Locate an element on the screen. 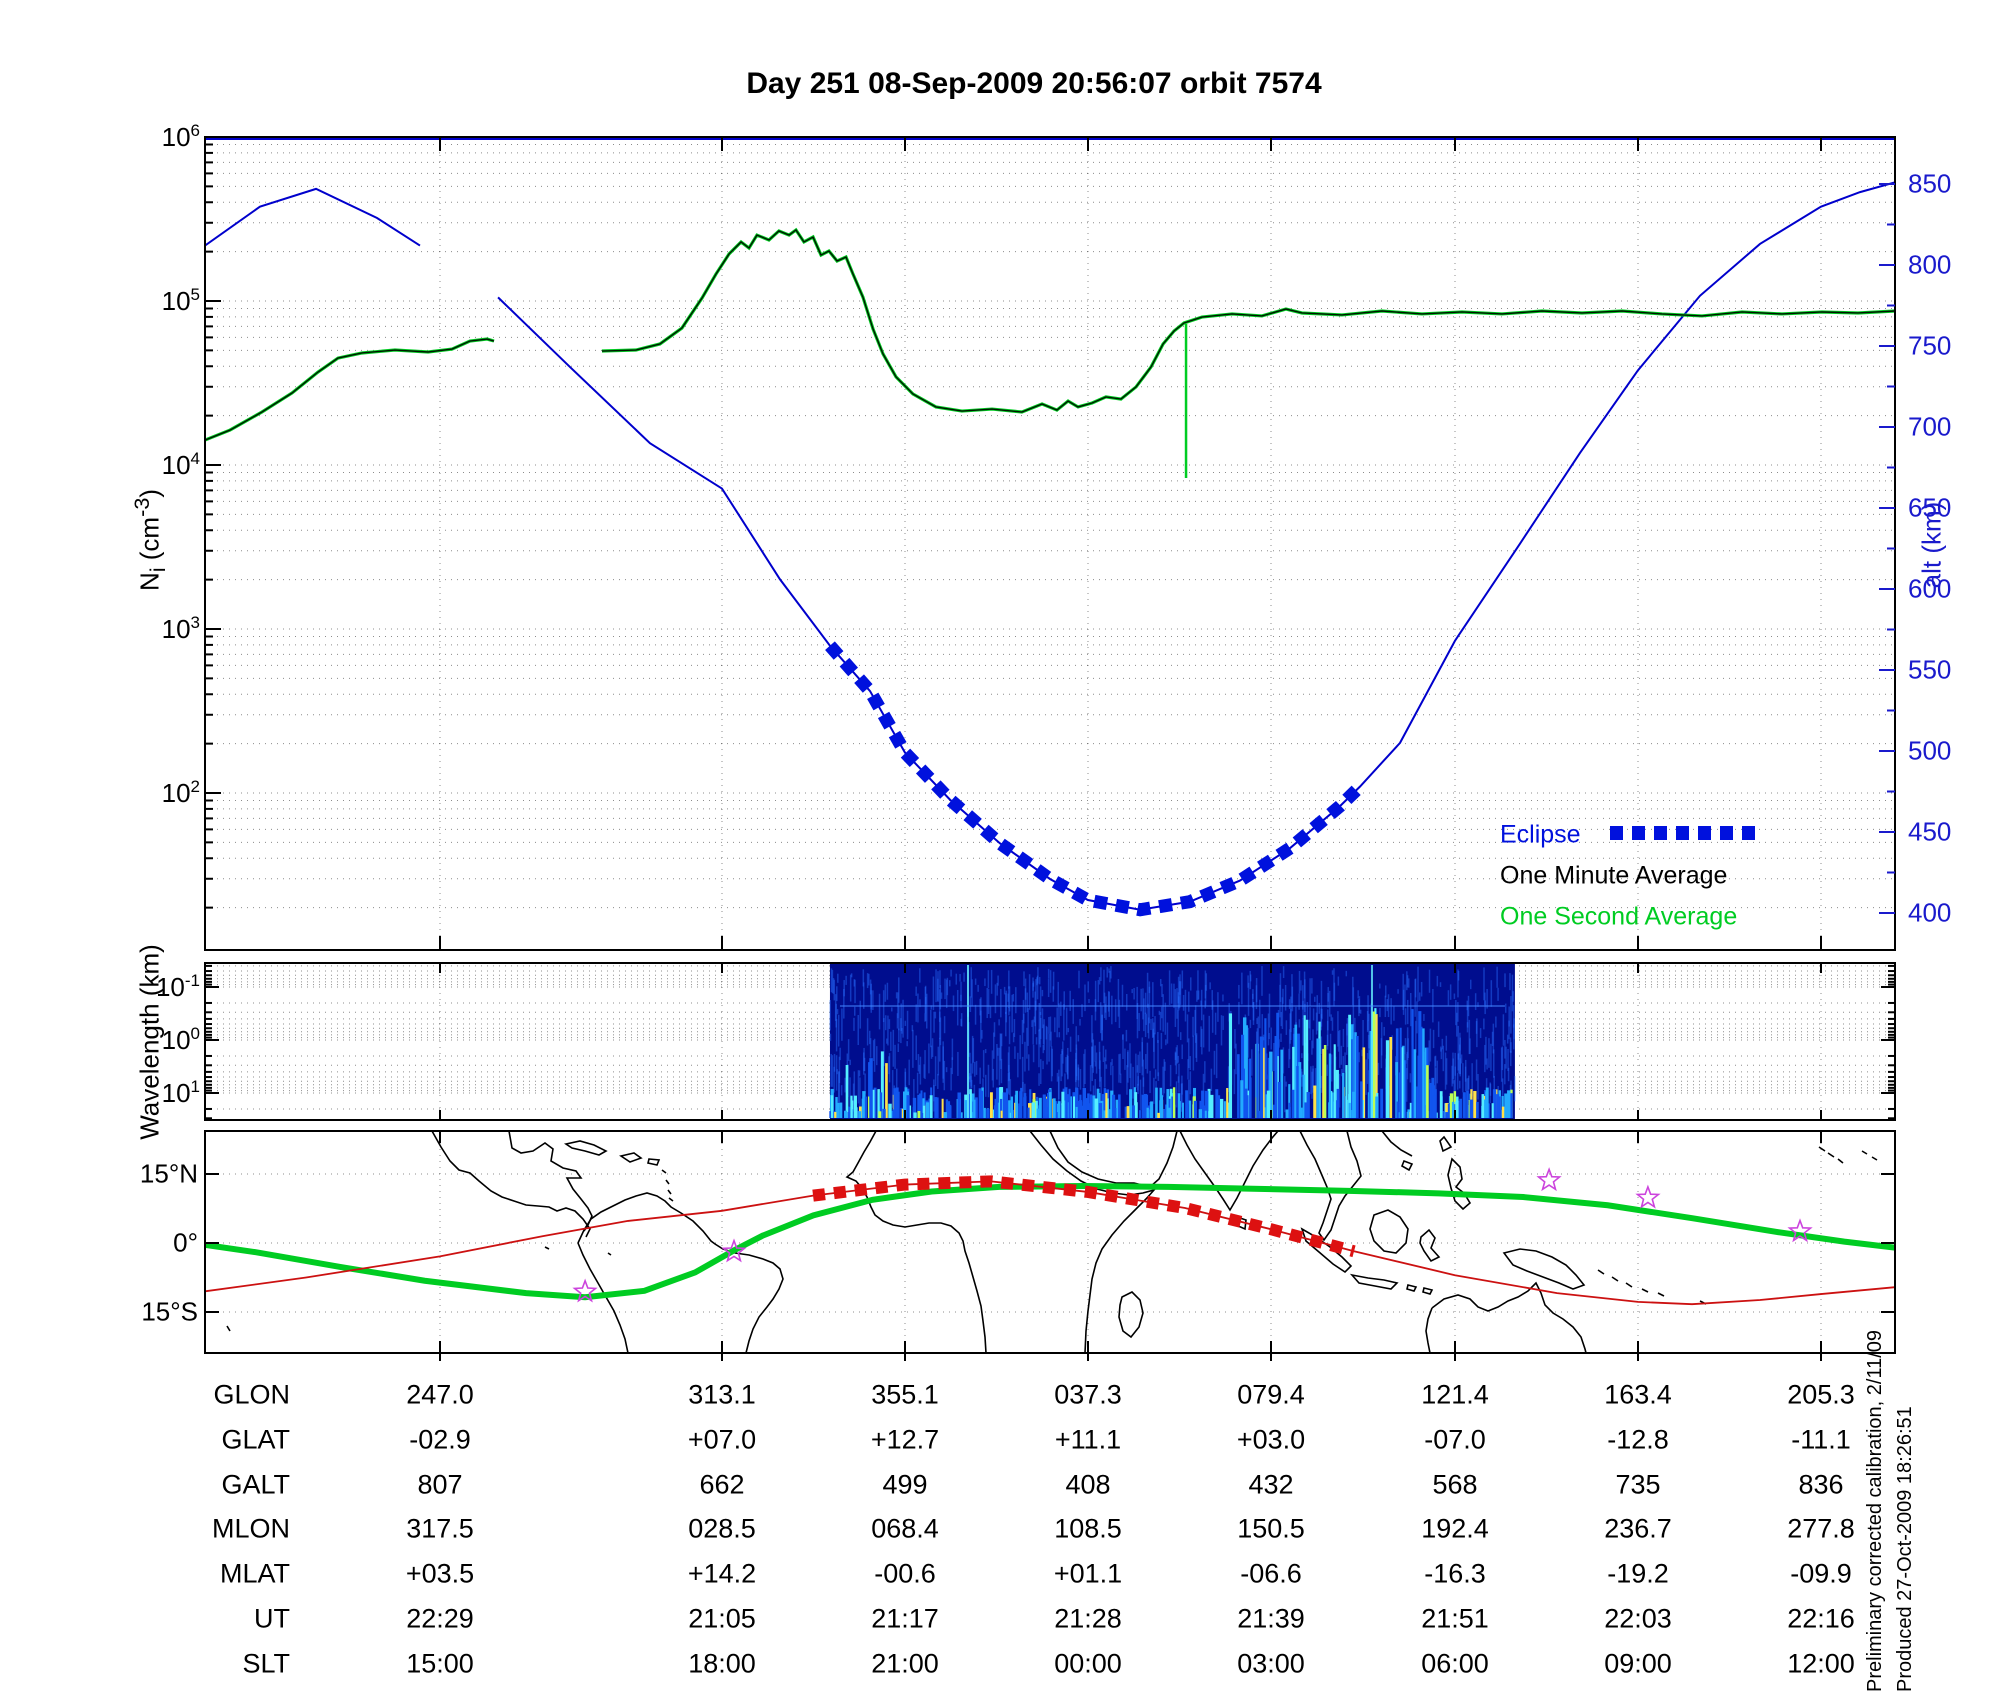  table-cell-glon-4: 079.4 is located at coordinates (1271, 1394).